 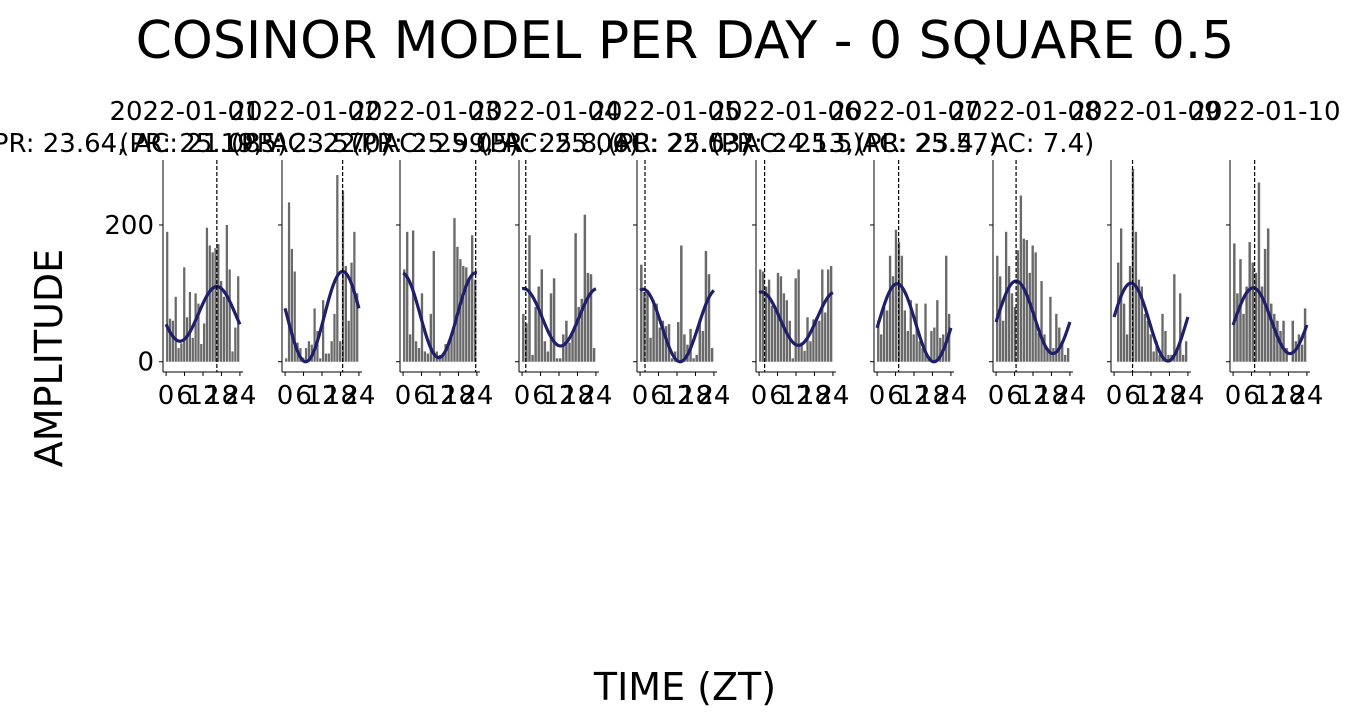 What do you see at coordinates (375, 144) in the screenshot?
I see `panel-subtitle: (PR: 23.57, AC: 25.05)` at bounding box center [375, 144].